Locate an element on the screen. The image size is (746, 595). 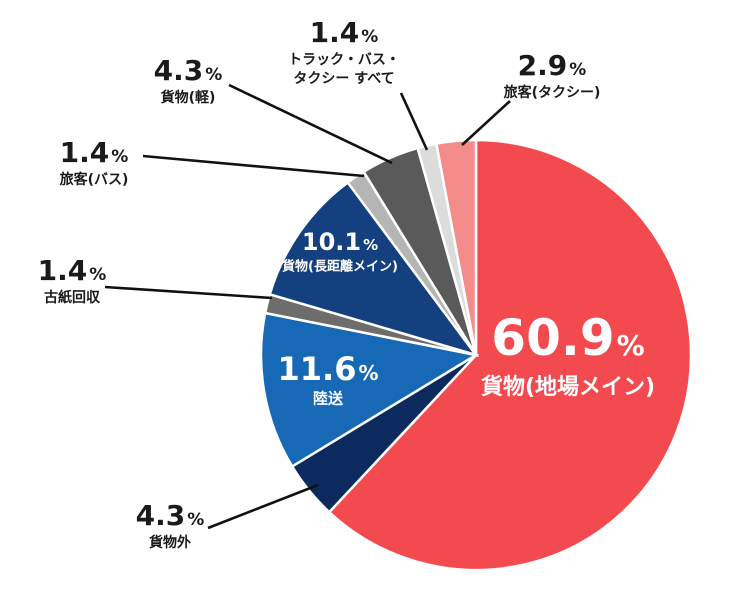
slice-label-7-line-1: タクシー すべて is located at coordinates (343, 79).